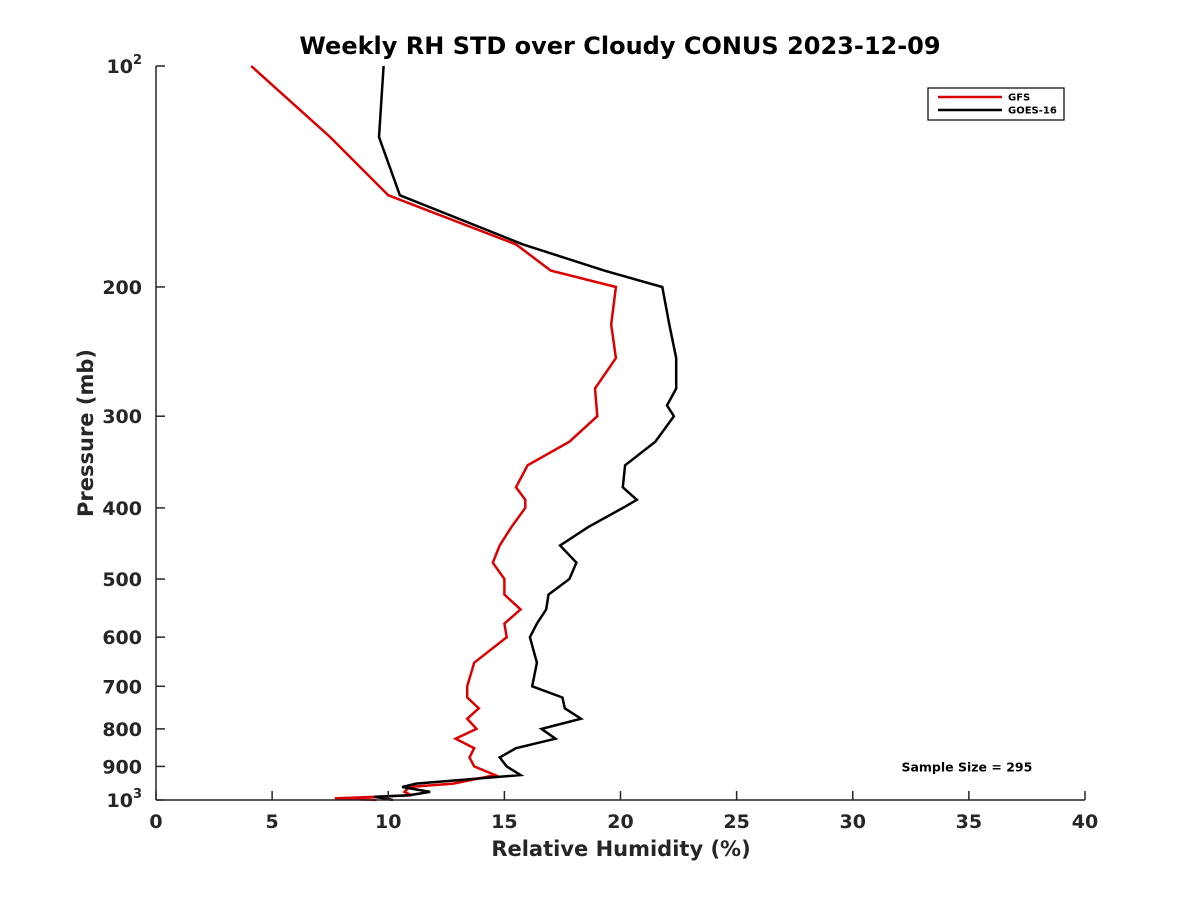  I want to click on sample-size-annotation: Sample Size = 295, so click(966, 766).